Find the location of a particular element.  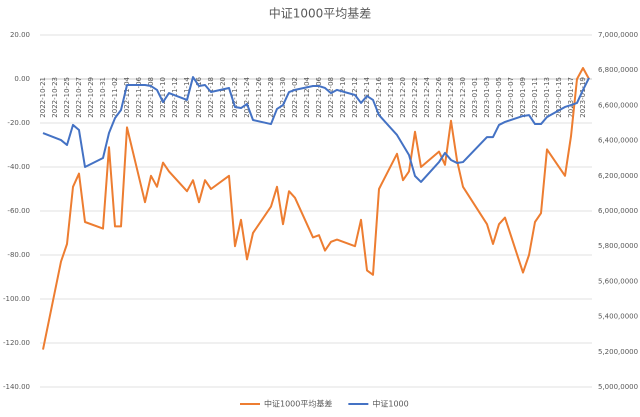

x-tick-label: 2022-10-25 is located at coordinates (67, 97).